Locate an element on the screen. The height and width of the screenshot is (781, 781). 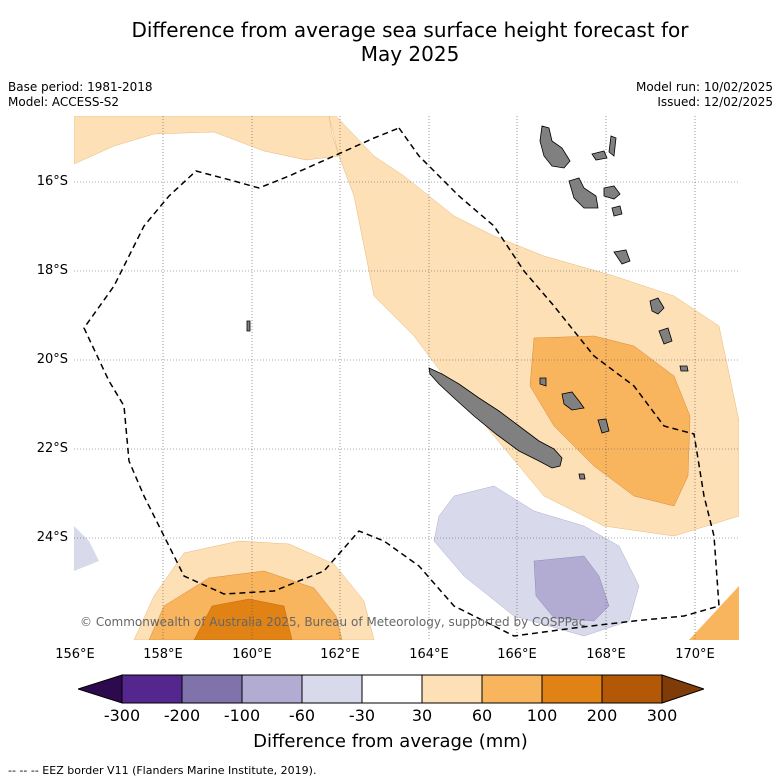
vanuatu-efate is located at coordinates (612, 192).